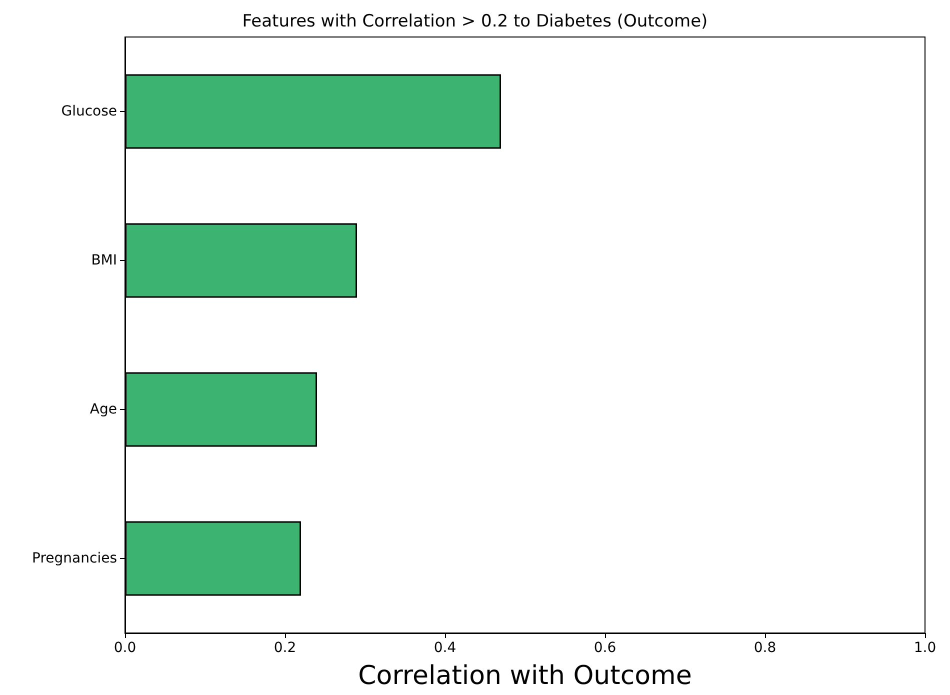  What do you see at coordinates (104, 260) in the screenshot?
I see `y-tick-label: BMI` at bounding box center [104, 260].